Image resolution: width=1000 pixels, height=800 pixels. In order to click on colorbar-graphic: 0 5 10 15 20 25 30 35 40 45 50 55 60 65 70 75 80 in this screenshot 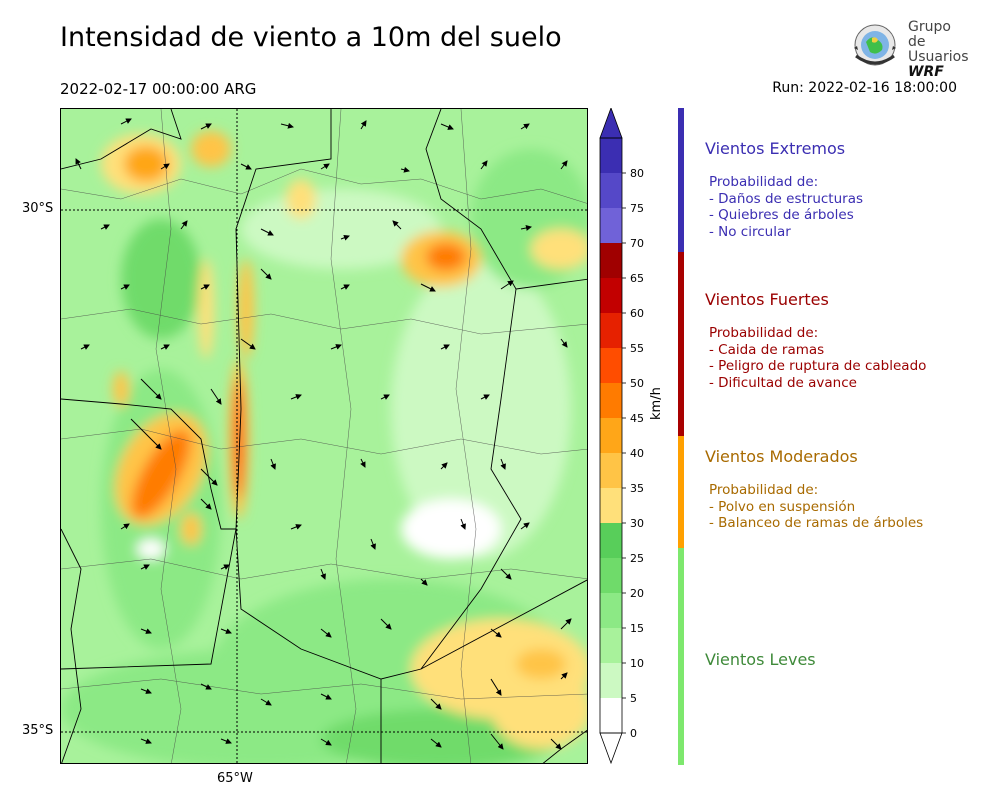, I will do `click(621, 435)`.